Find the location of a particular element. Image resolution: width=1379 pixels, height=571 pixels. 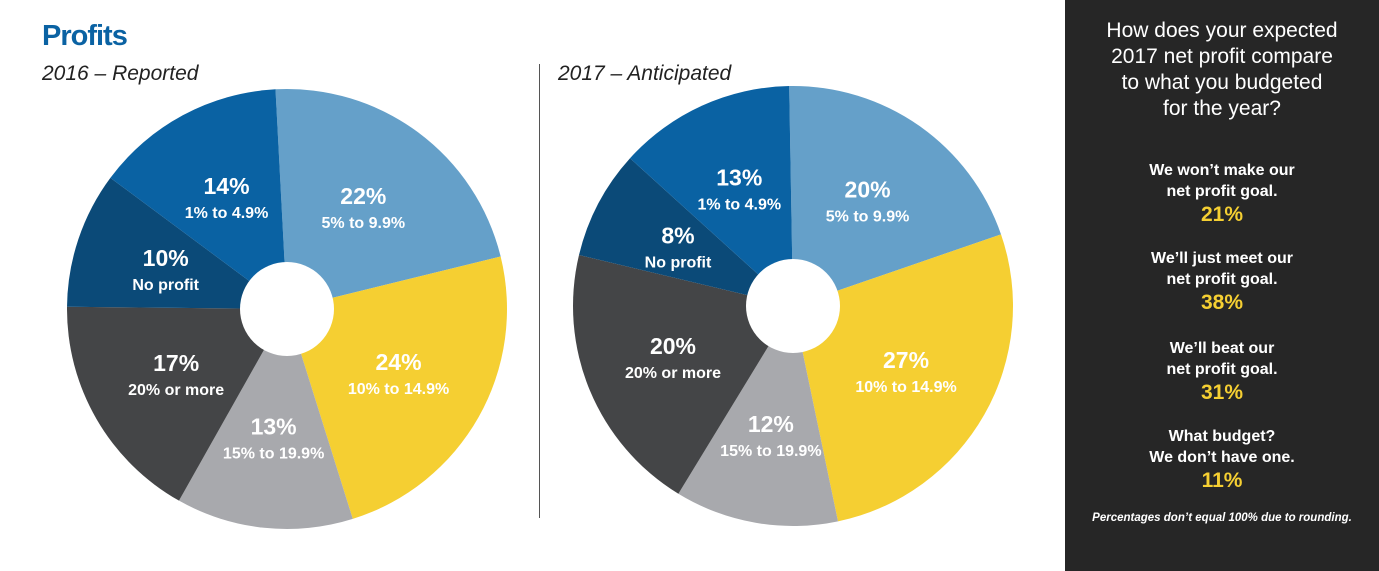

pie-2017-slice-0-label: 5% to 9.9% is located at coordinates (868, 217).